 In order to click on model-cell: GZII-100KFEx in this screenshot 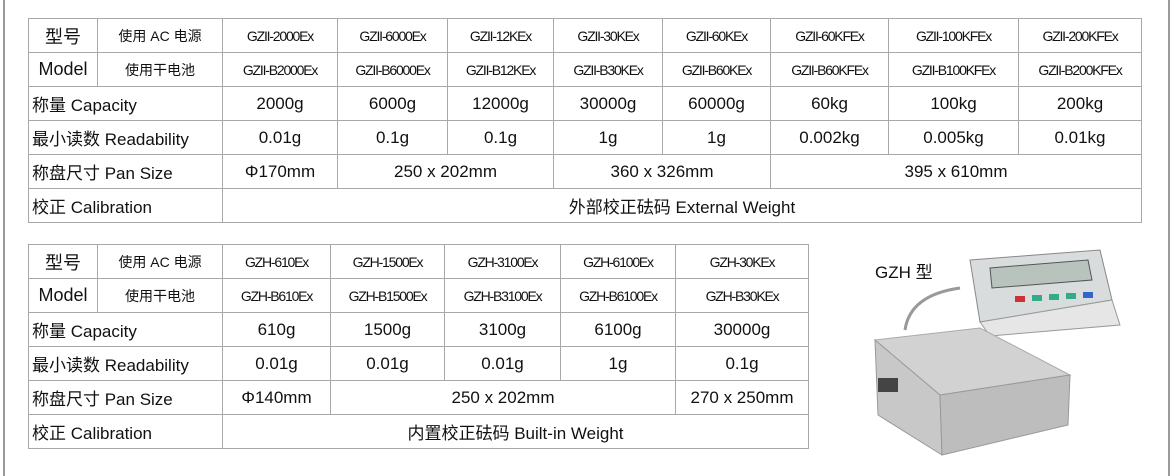, I will do `click(953, 35)`.